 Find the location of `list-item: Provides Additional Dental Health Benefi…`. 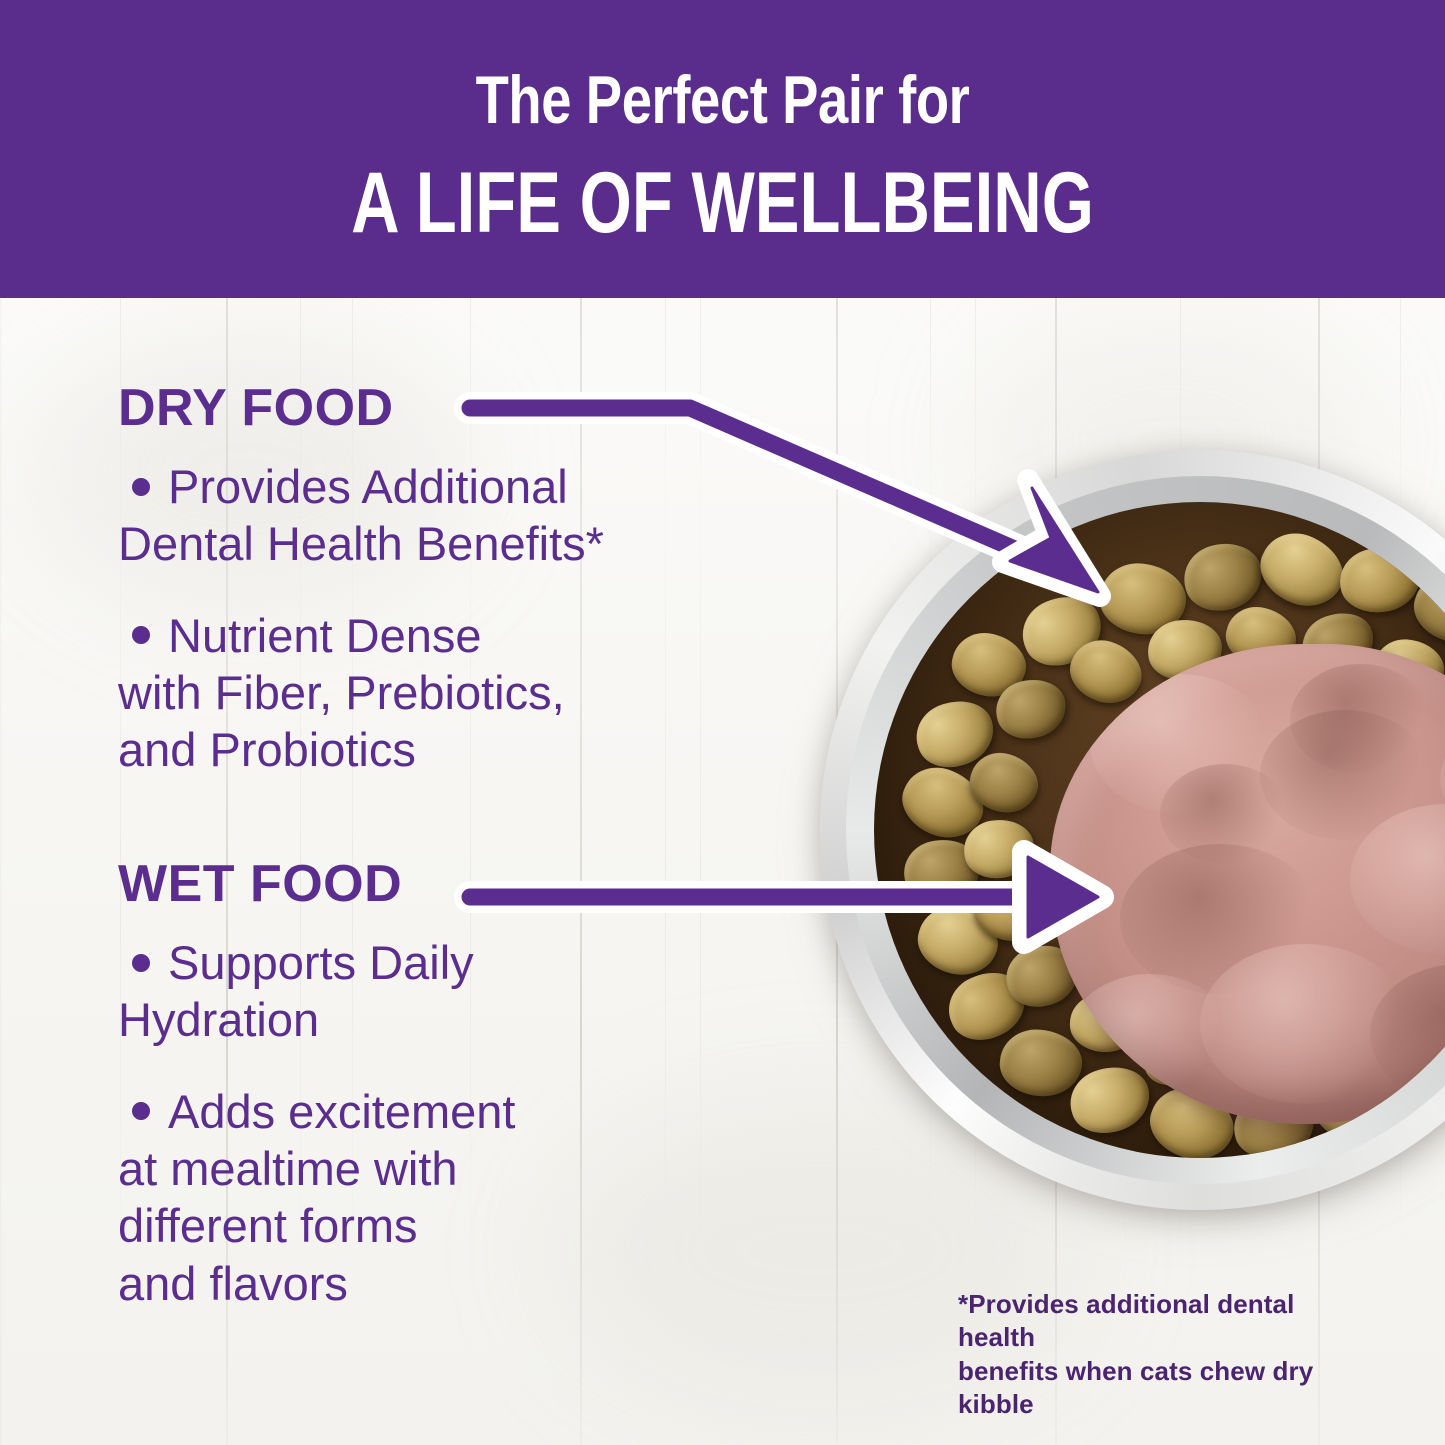

list-item: Provides Additional Dental Health Benefi… is located at coordinates (448, 515).